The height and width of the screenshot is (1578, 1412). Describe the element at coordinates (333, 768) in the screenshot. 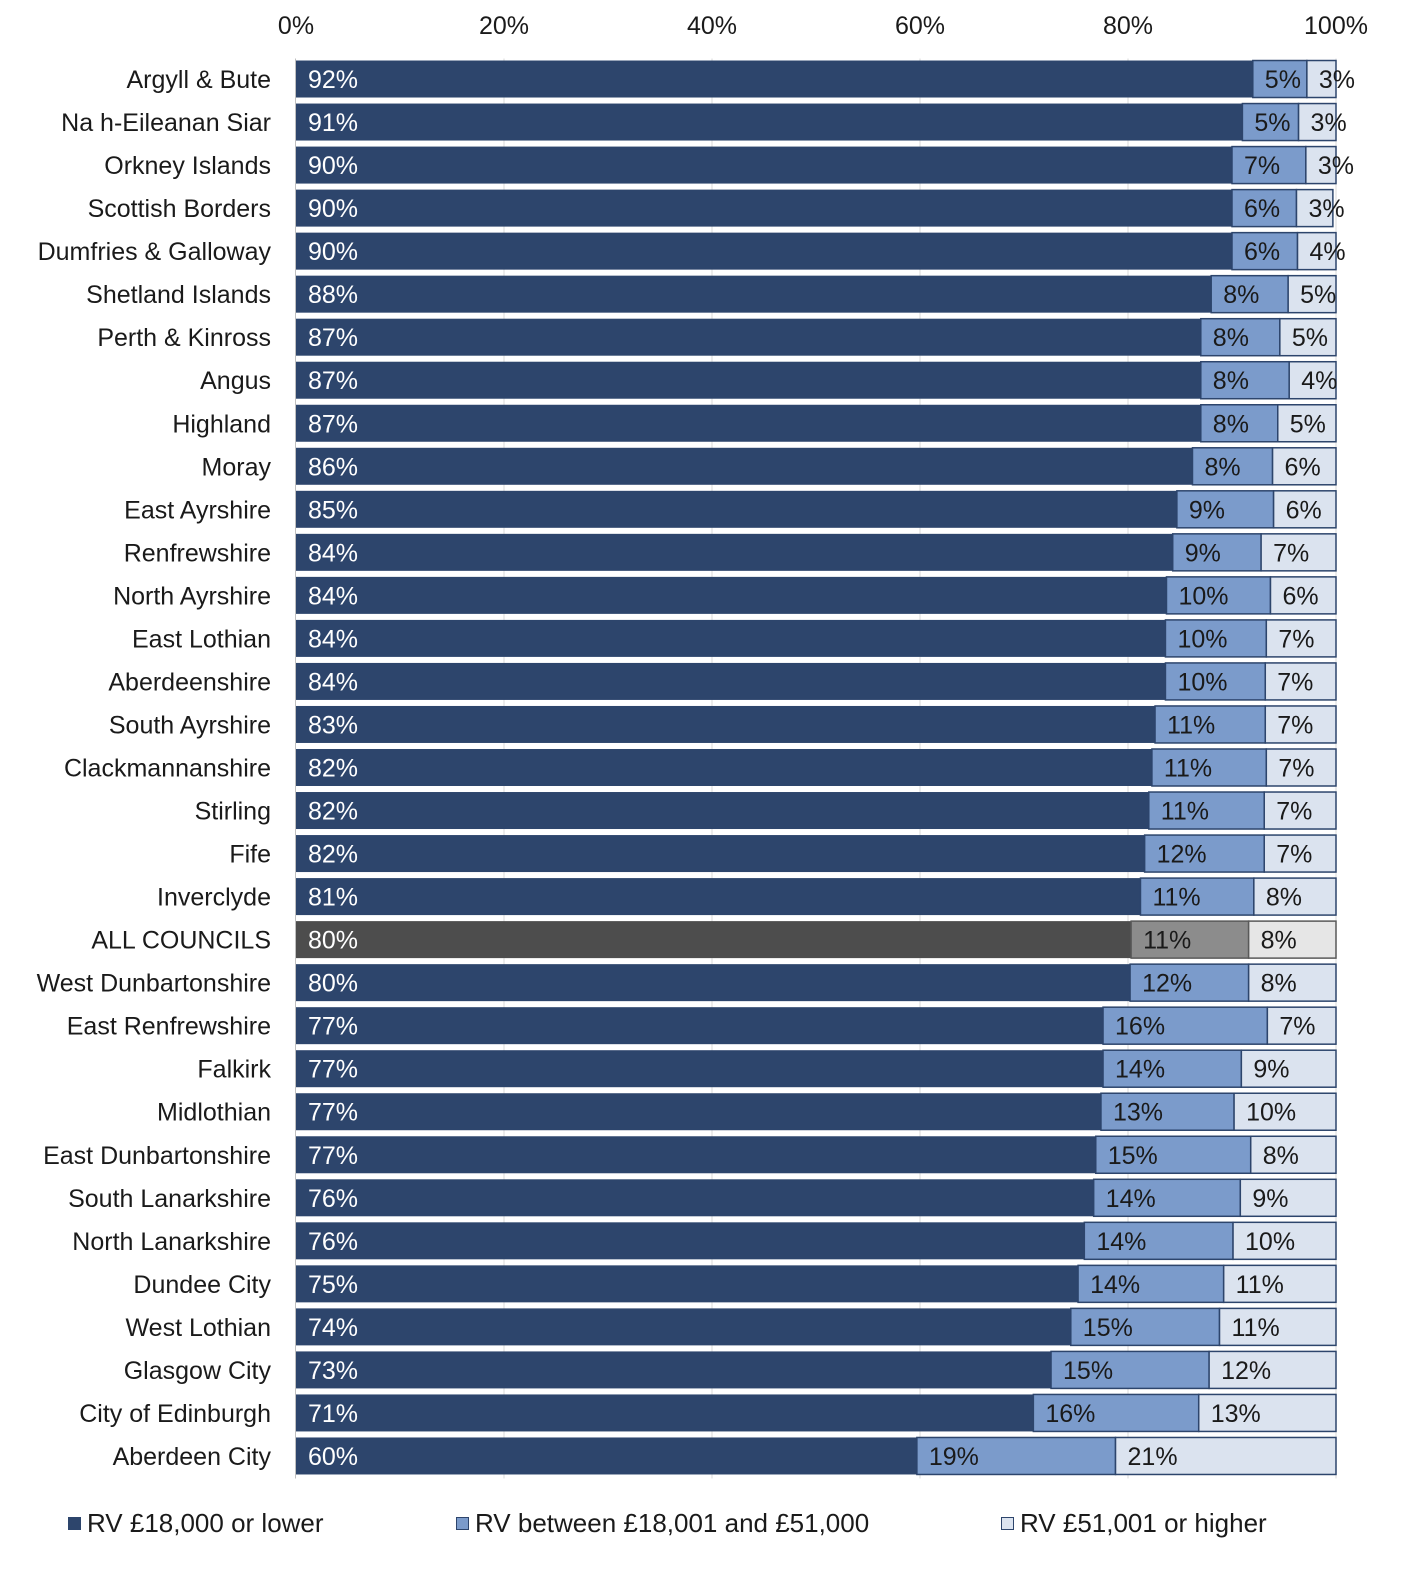

I see `data-label: 82%` at that location.